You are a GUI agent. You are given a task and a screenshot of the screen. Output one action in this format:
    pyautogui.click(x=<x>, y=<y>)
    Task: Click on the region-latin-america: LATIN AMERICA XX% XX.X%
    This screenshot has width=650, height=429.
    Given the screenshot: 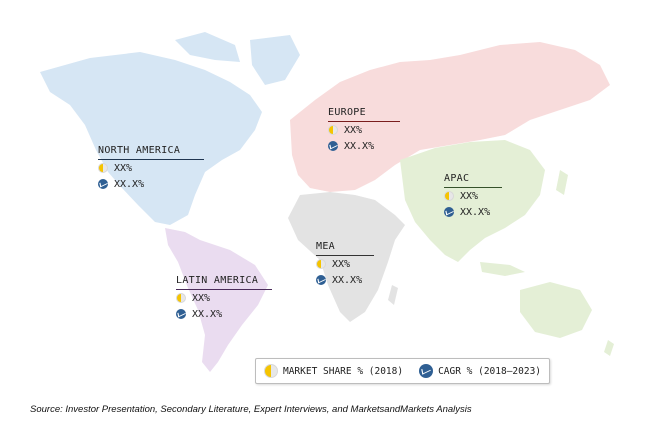 What is the action you would take?
    pyautogui.click(x=224, y=295)
    